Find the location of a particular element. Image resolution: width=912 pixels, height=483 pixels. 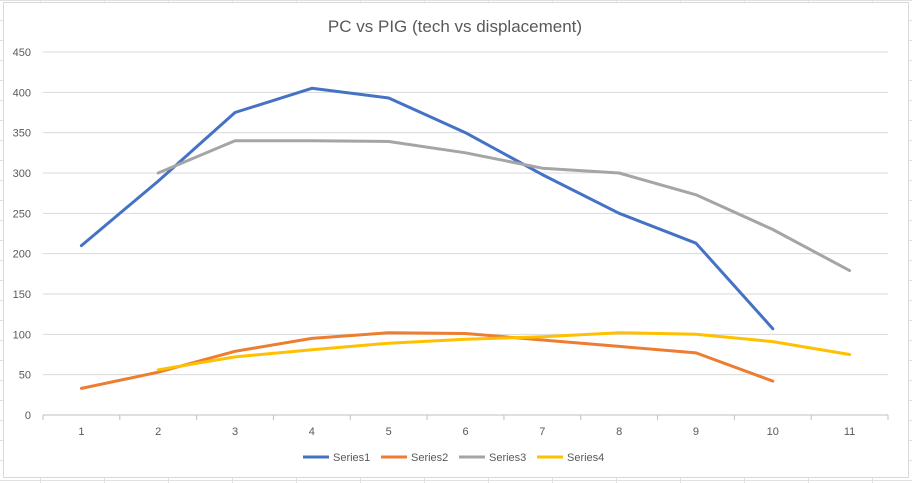

chart-title: PC vs PIG (tech vs displacement) is located at coordinates (455, 26).